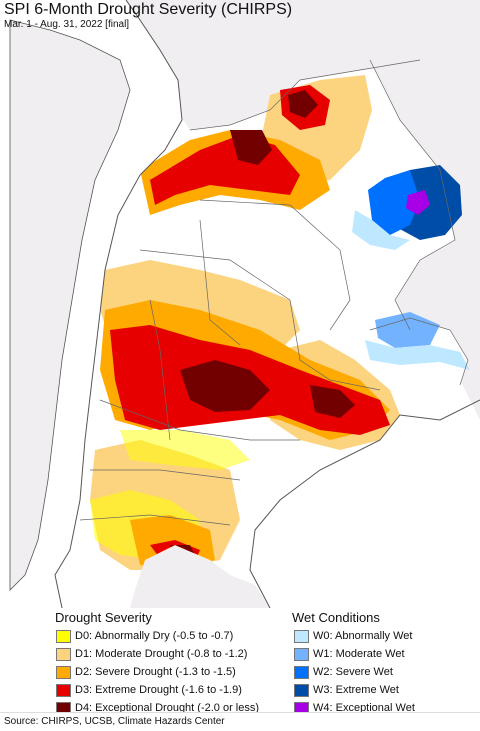 The width and height of the screenshot is (480, 731). What do you see at coordinates (301, 690) in the screenshot?
I see `legend-swatch-w3` at bounding box center [301, 690].